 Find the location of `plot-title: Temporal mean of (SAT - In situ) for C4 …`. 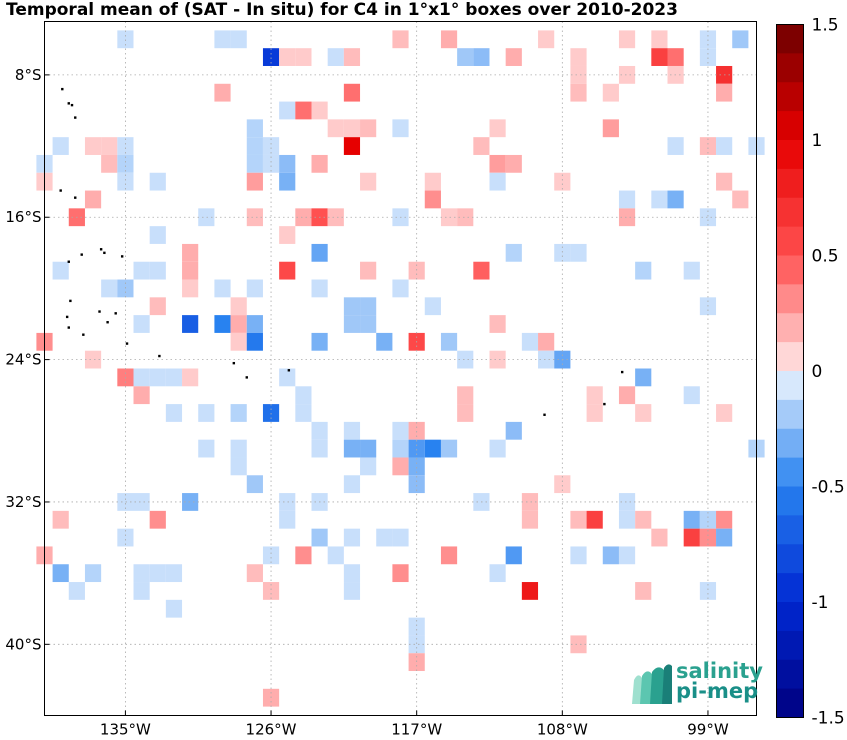

plot-title: Temporal mean of (SAT - In situ) for C4 … is located at coordinates (342, 10).